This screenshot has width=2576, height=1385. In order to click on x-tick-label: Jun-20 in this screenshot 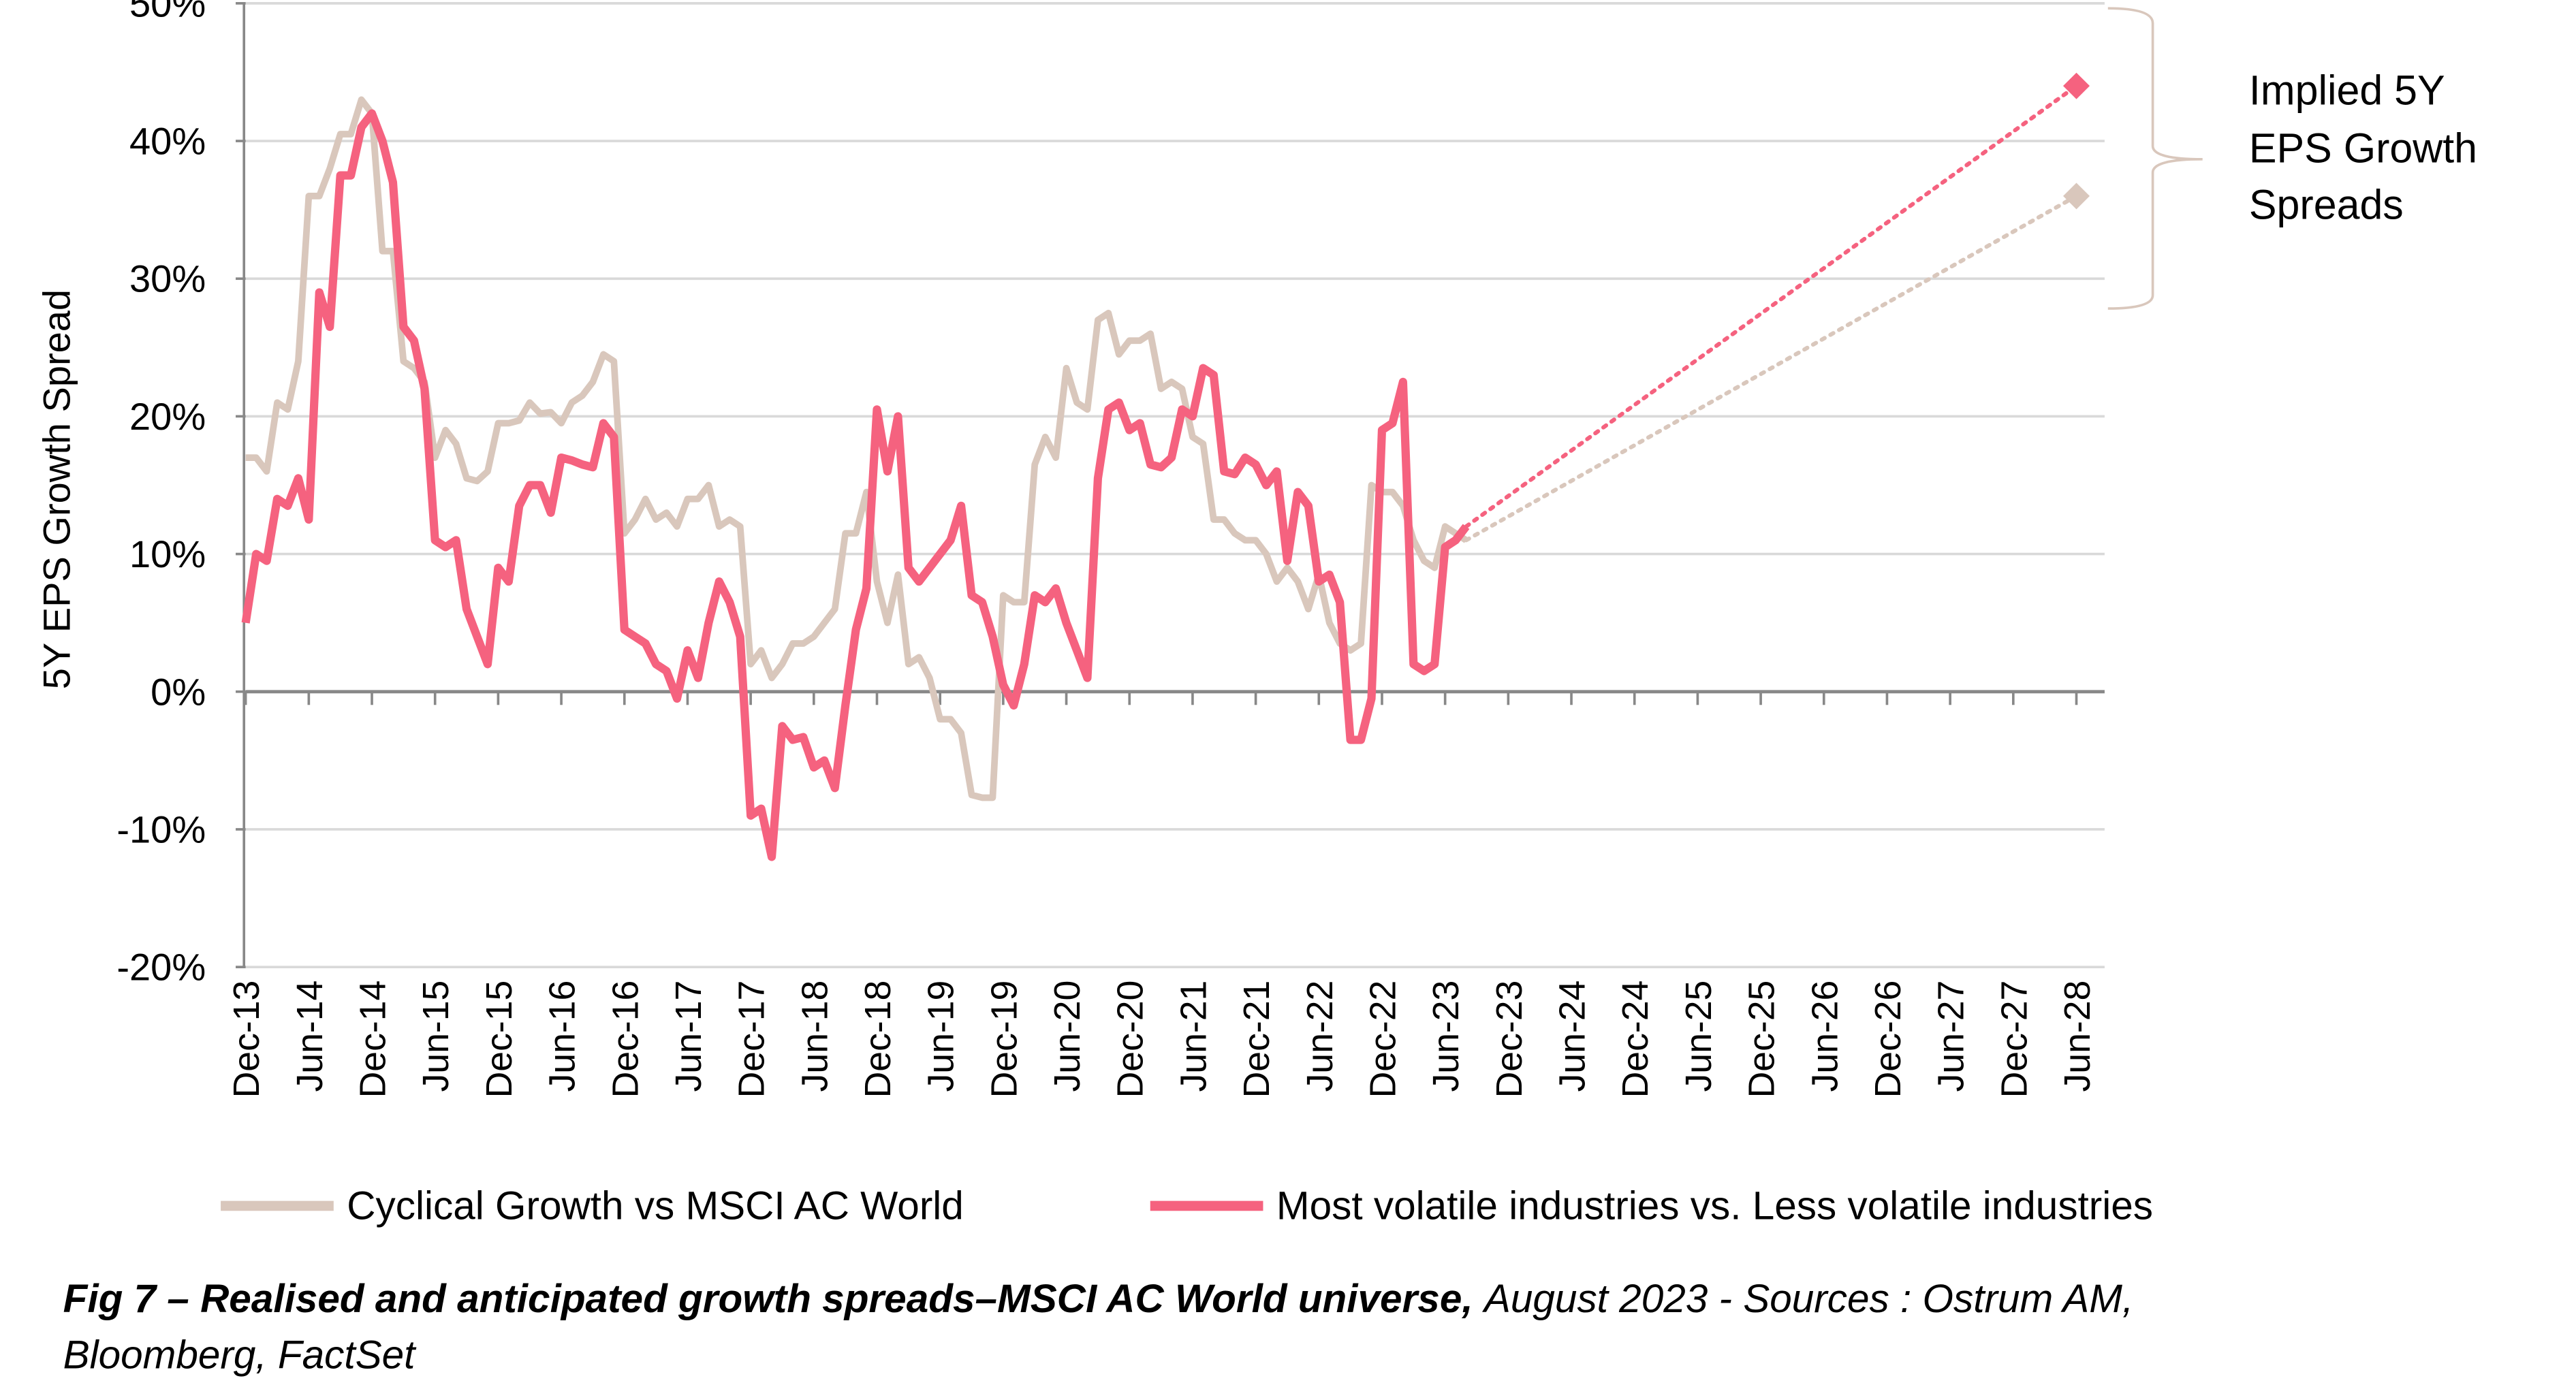, I will do `click(1067, 1036)`.